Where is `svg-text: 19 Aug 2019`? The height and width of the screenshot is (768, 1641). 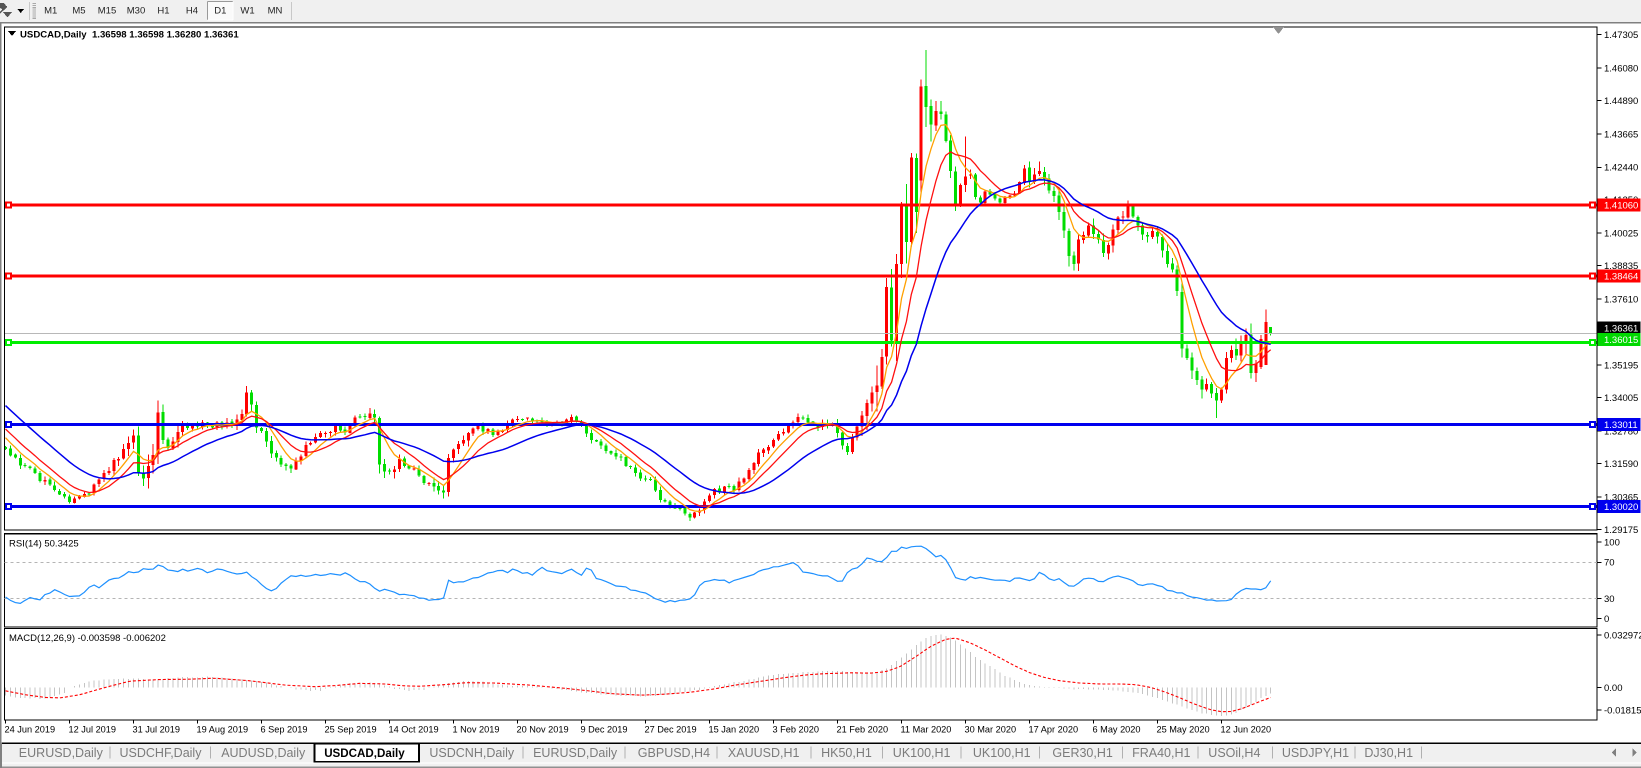 svg-text: 19 Aug 2019 is located at coordinates (223, 730).